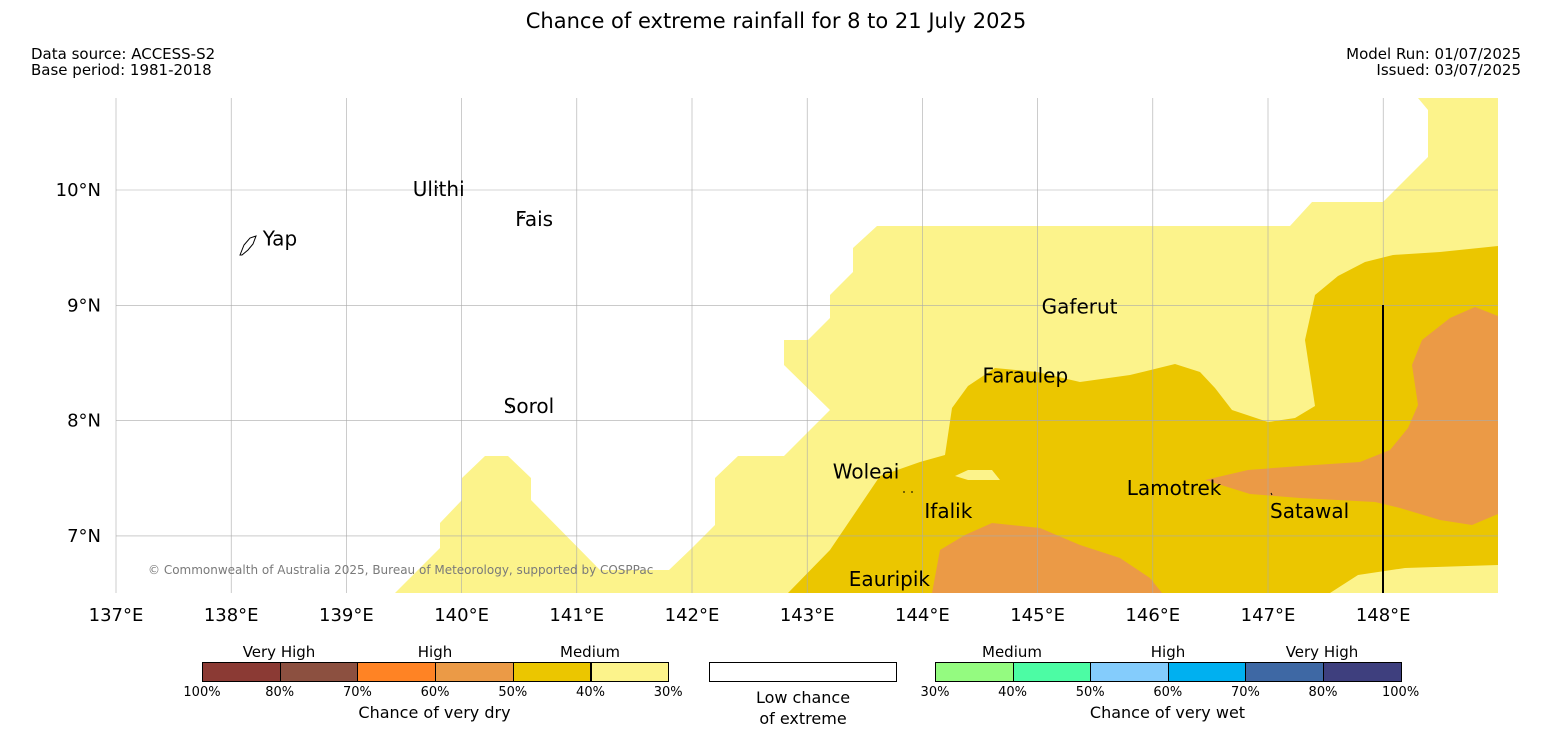 Image resolution: width=1552 pixels, height=736 pixels. I want to click on region-inset-light, so click(977, 475).